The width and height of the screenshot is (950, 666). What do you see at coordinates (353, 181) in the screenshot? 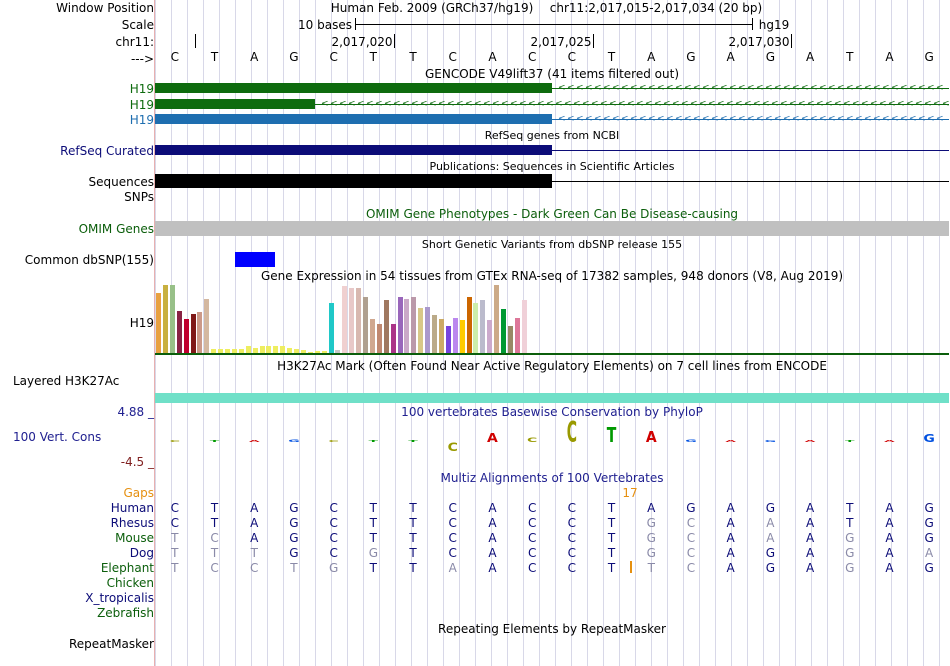
I see `sequence-match-block` at bounding box center [353, 181].